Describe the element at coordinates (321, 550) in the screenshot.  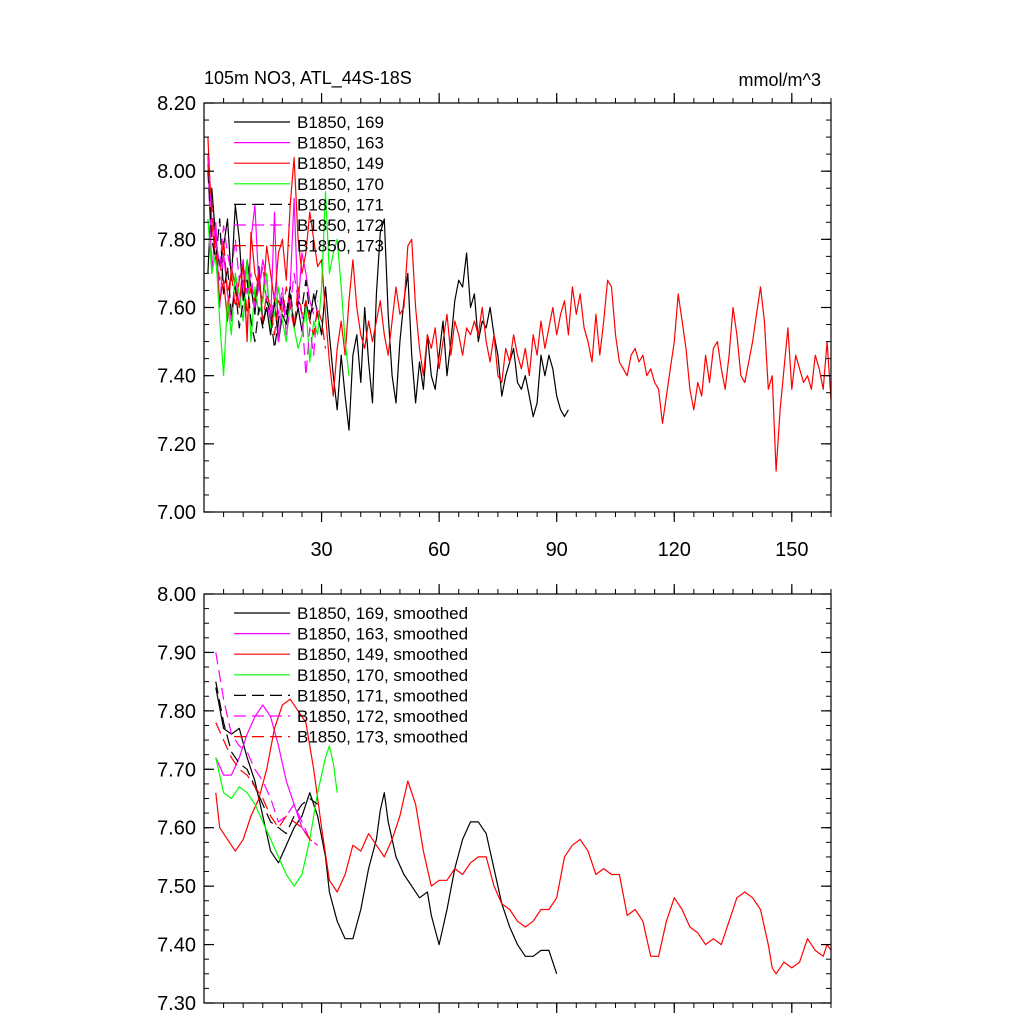
I see `x-tick-label: 30` at that location.